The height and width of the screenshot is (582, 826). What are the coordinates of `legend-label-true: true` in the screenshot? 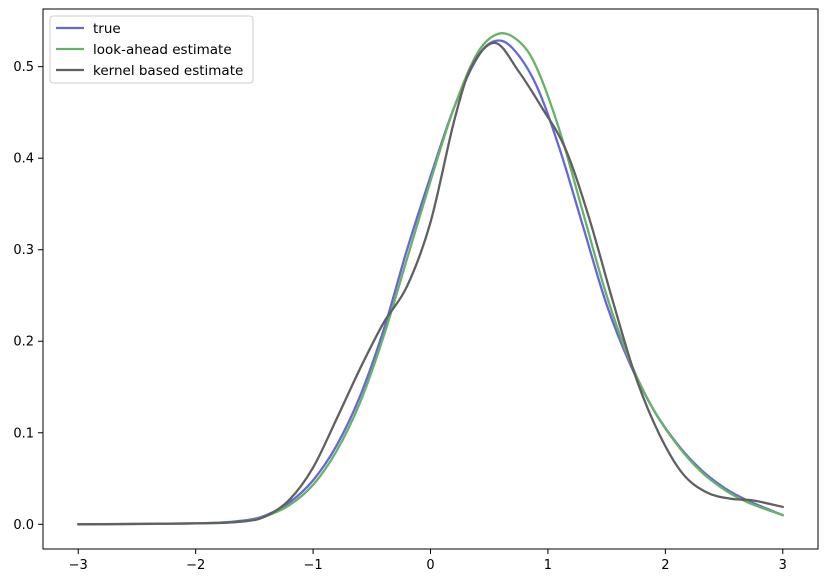 It's located at (107, 29).